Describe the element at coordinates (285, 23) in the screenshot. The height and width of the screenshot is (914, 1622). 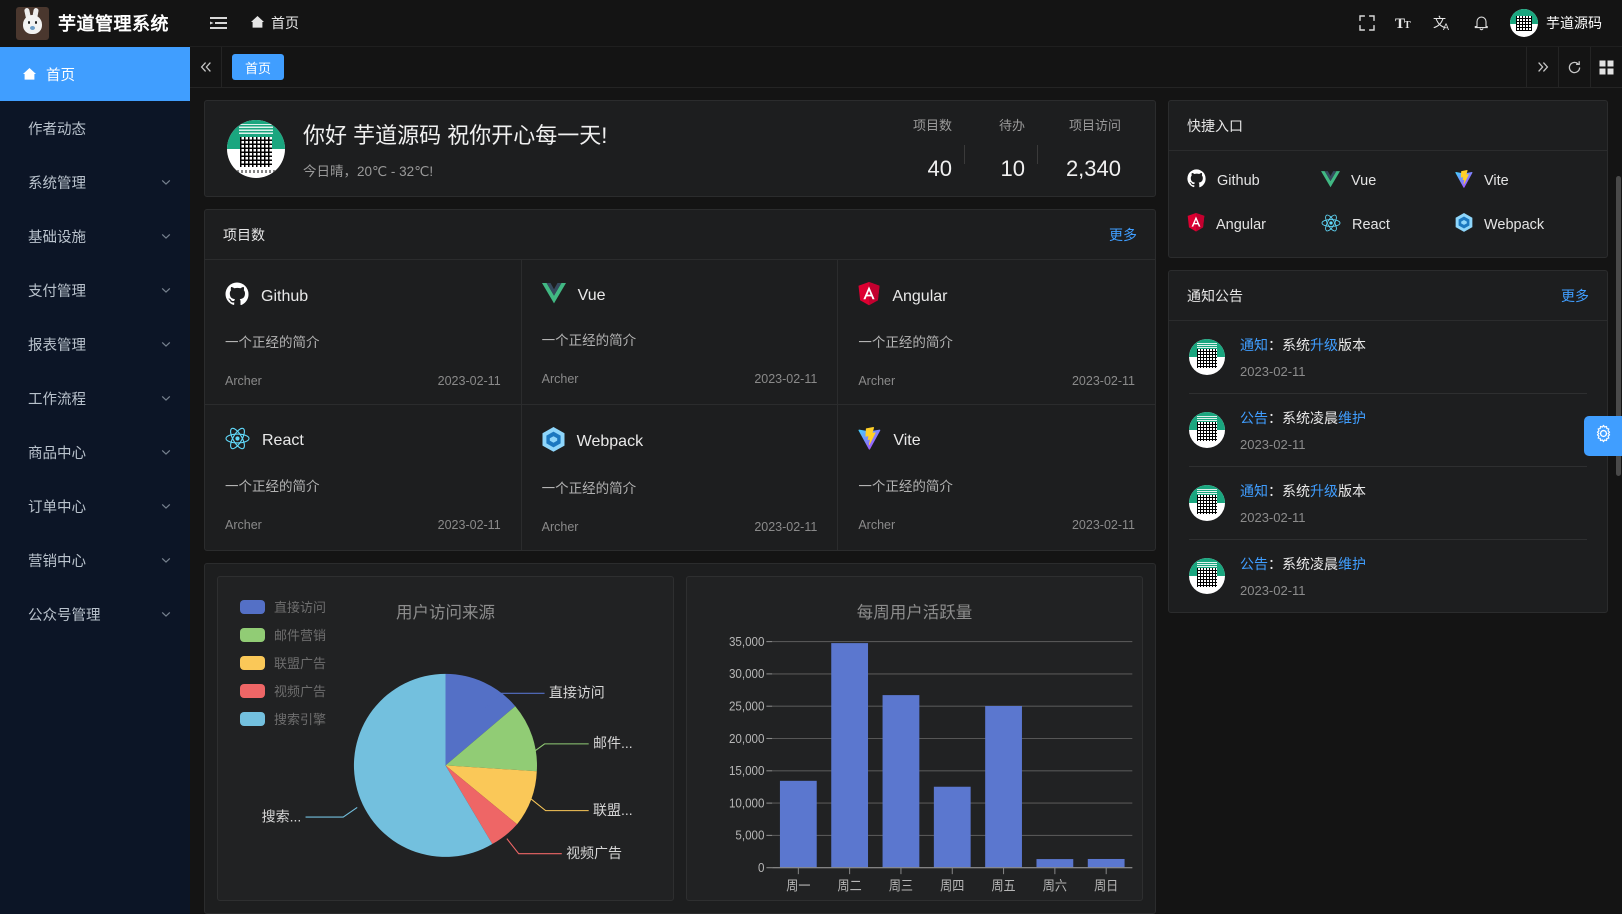
I see `breadcrumb-home-label: 首页` at that location.